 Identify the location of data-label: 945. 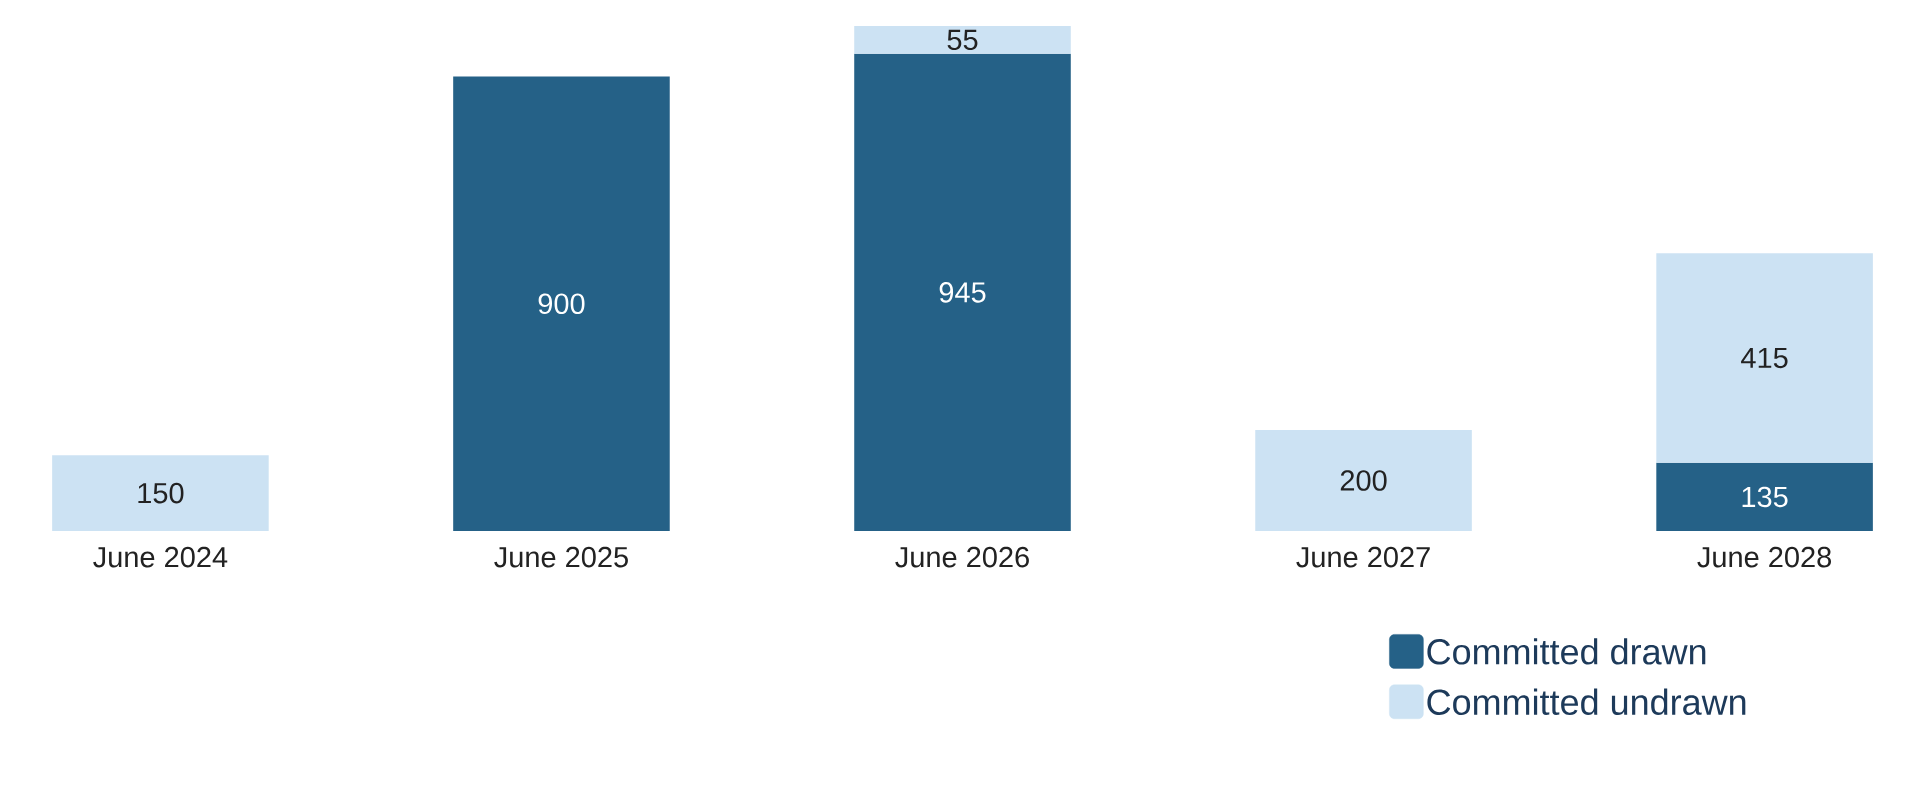
(962, 292).